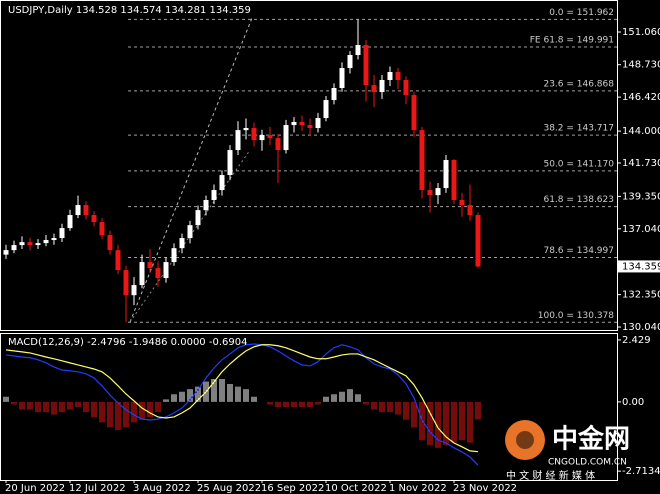 The width and height of the screenshot is (660, 494). I want to click on y-tick-label: 132.350, so click(641, 295).